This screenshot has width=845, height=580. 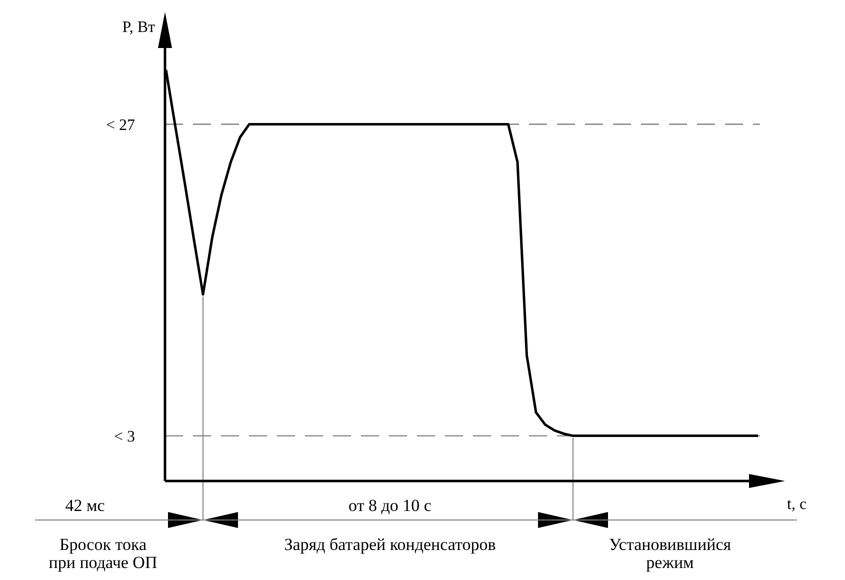 What do you see at coordinates (120, 125) in the screenshot?
I see `text: < 27` at bounding box center [120, 125].